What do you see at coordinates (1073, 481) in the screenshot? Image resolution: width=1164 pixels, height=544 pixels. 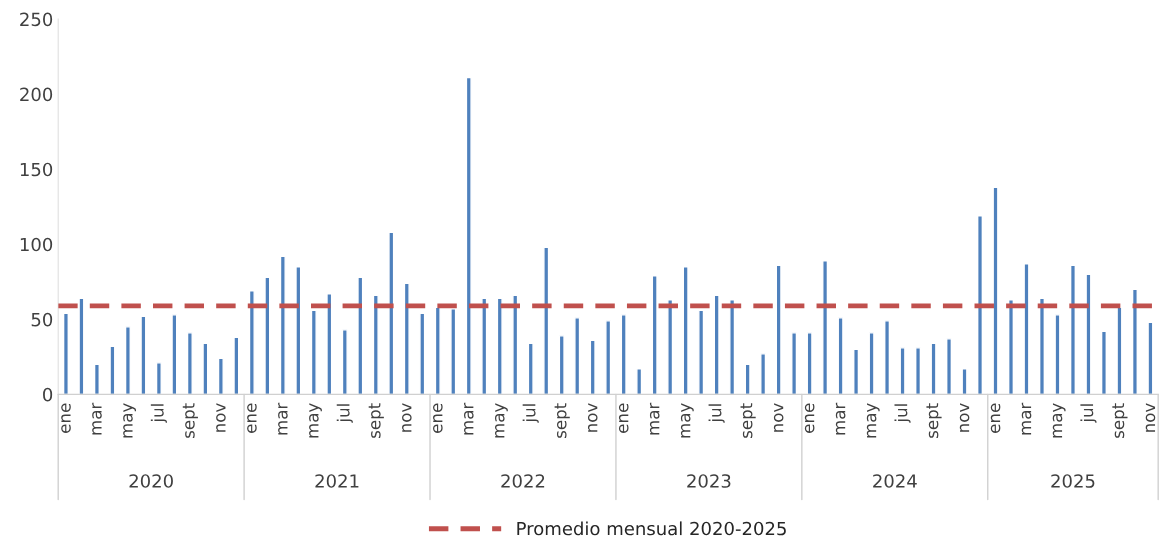 I see `text: 2025` at bounding box center [1073, 481].